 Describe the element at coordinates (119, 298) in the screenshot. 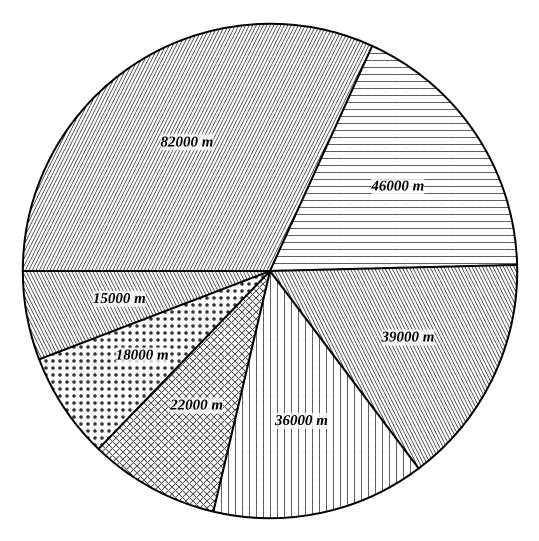

I see `data-label: 15000 т` at that location.